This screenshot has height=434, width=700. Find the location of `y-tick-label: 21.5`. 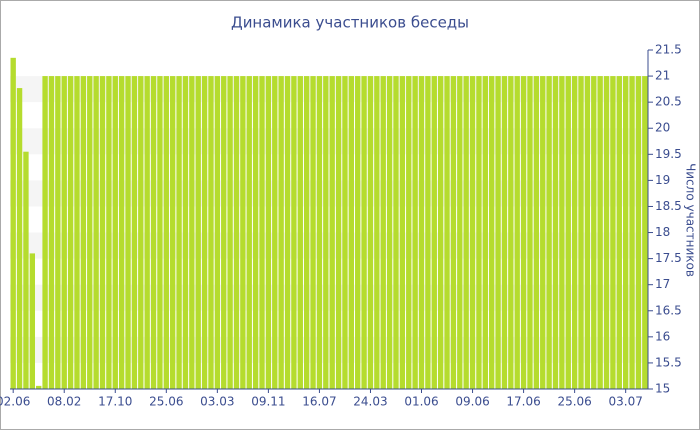

y-tick-label: 21.5 is located at coordinates (668, 50).